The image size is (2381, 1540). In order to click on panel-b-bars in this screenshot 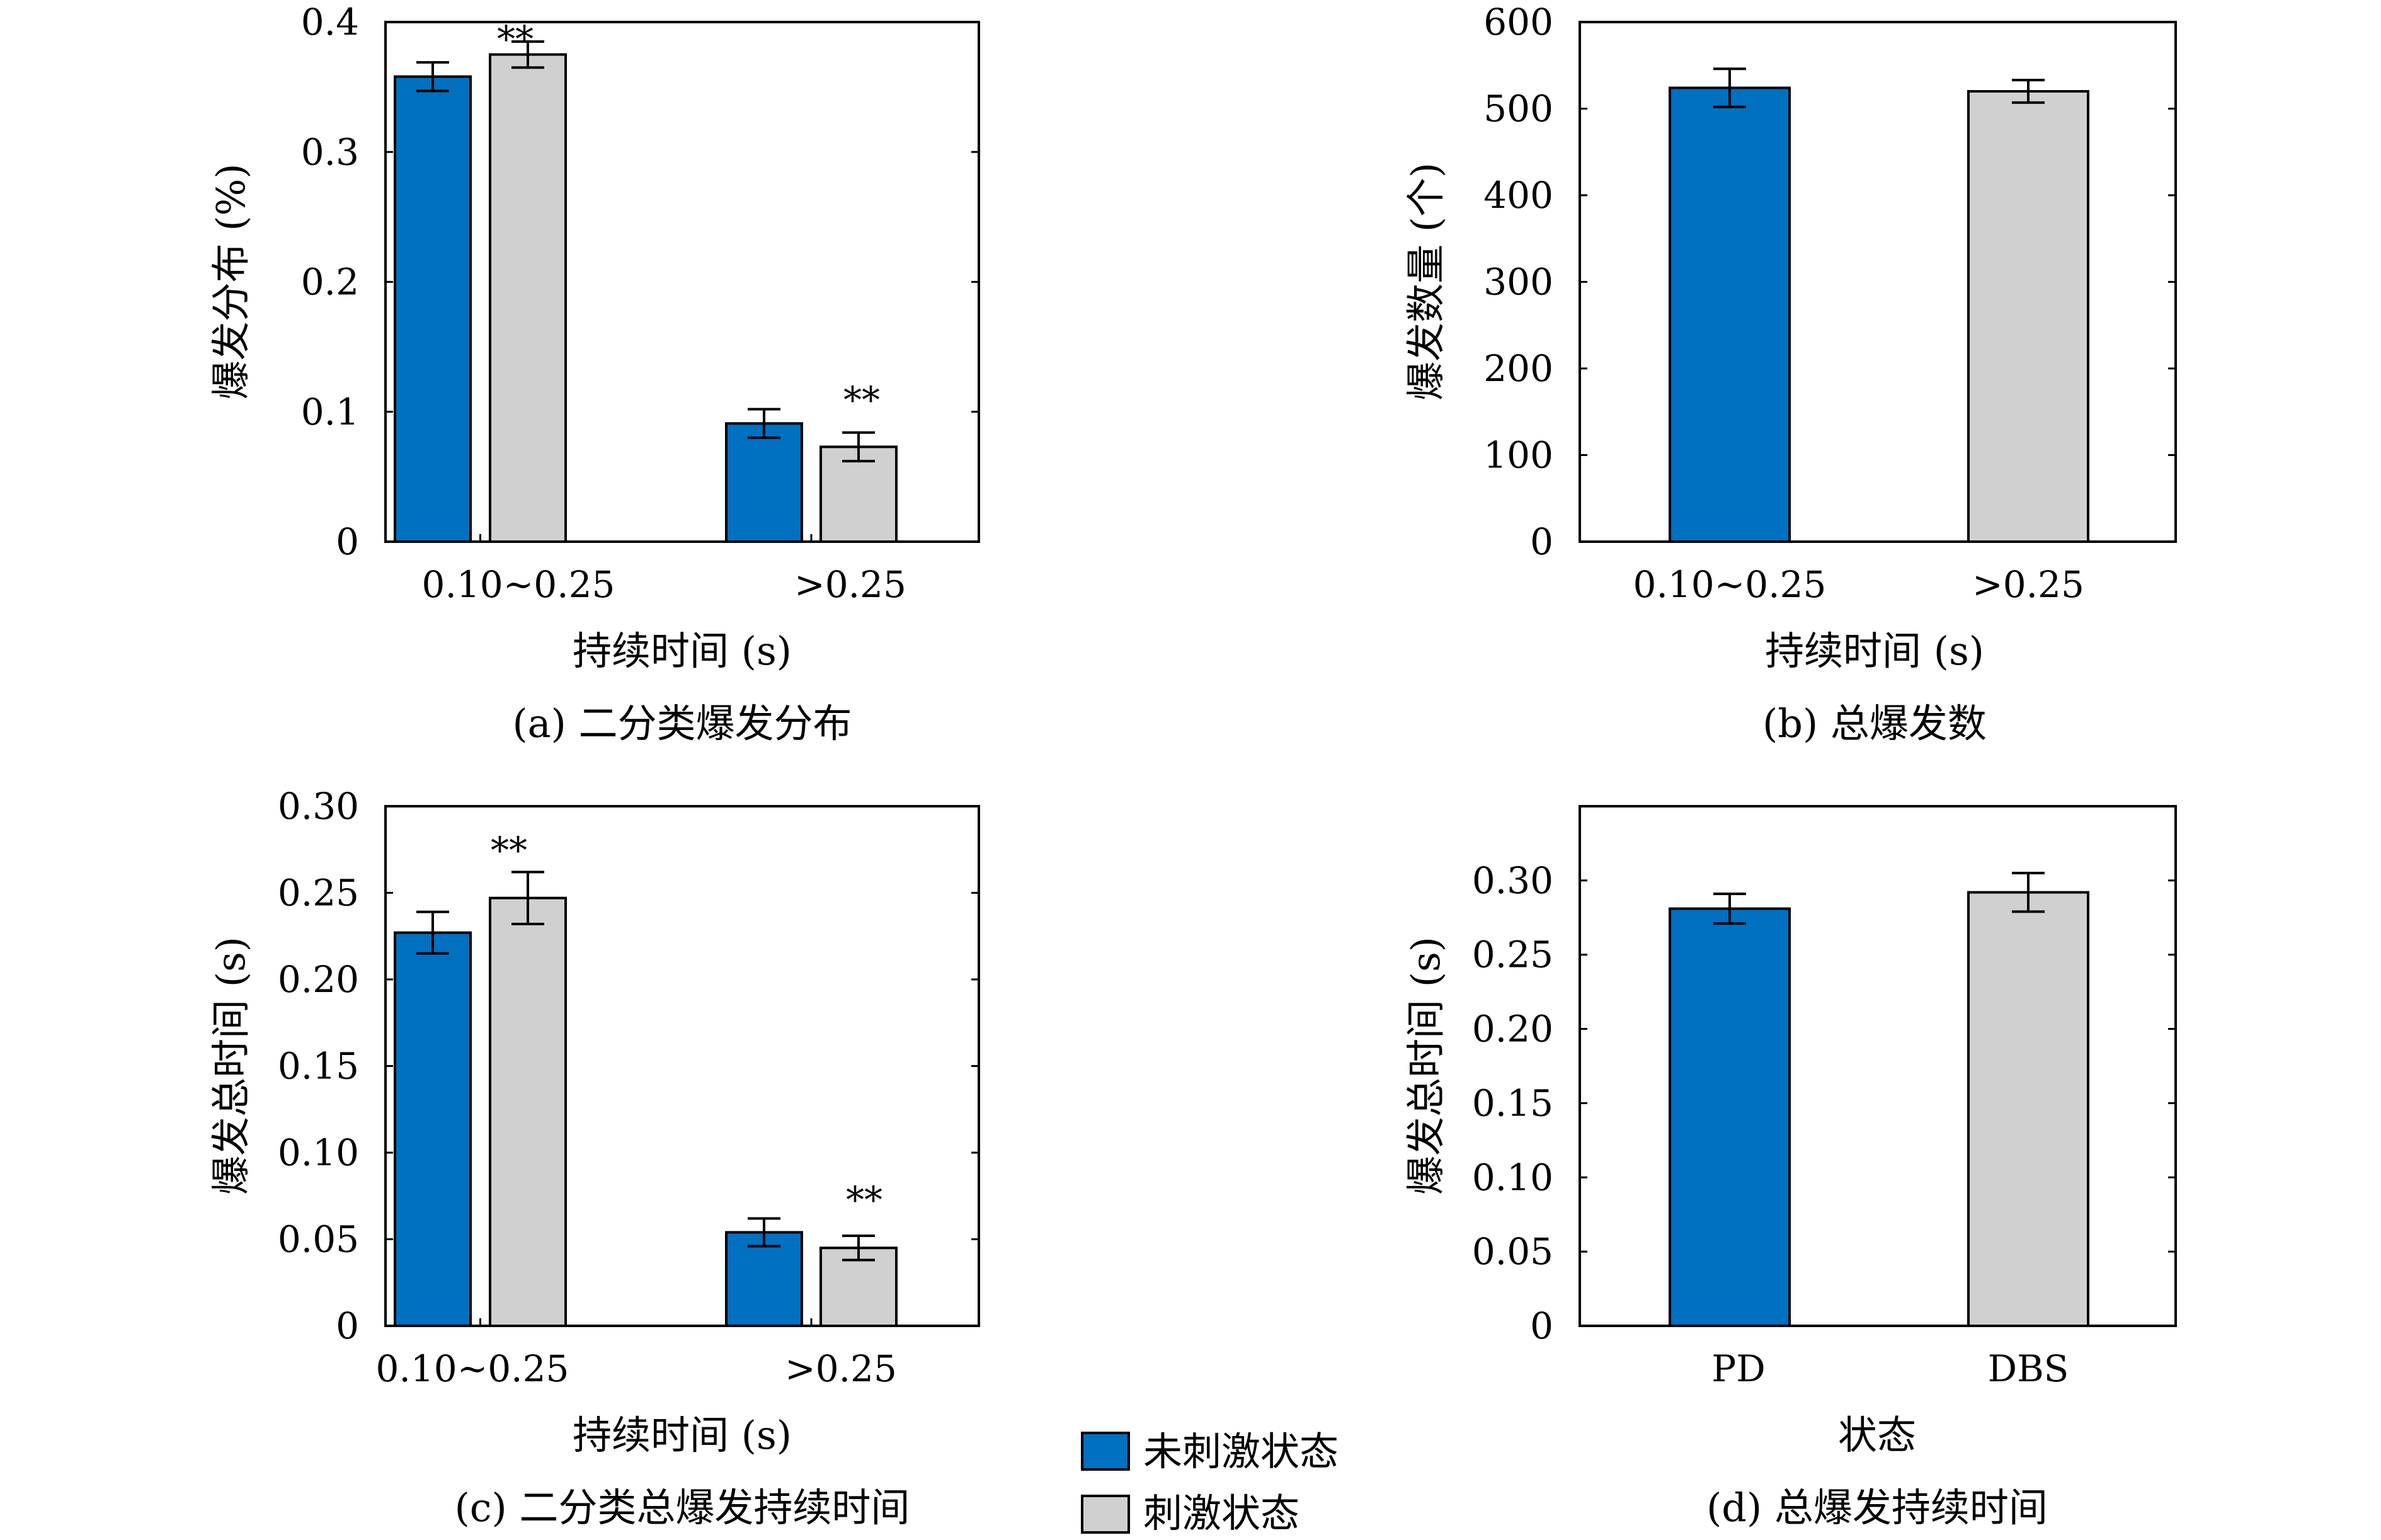, I will do `click(1879, 305)`.